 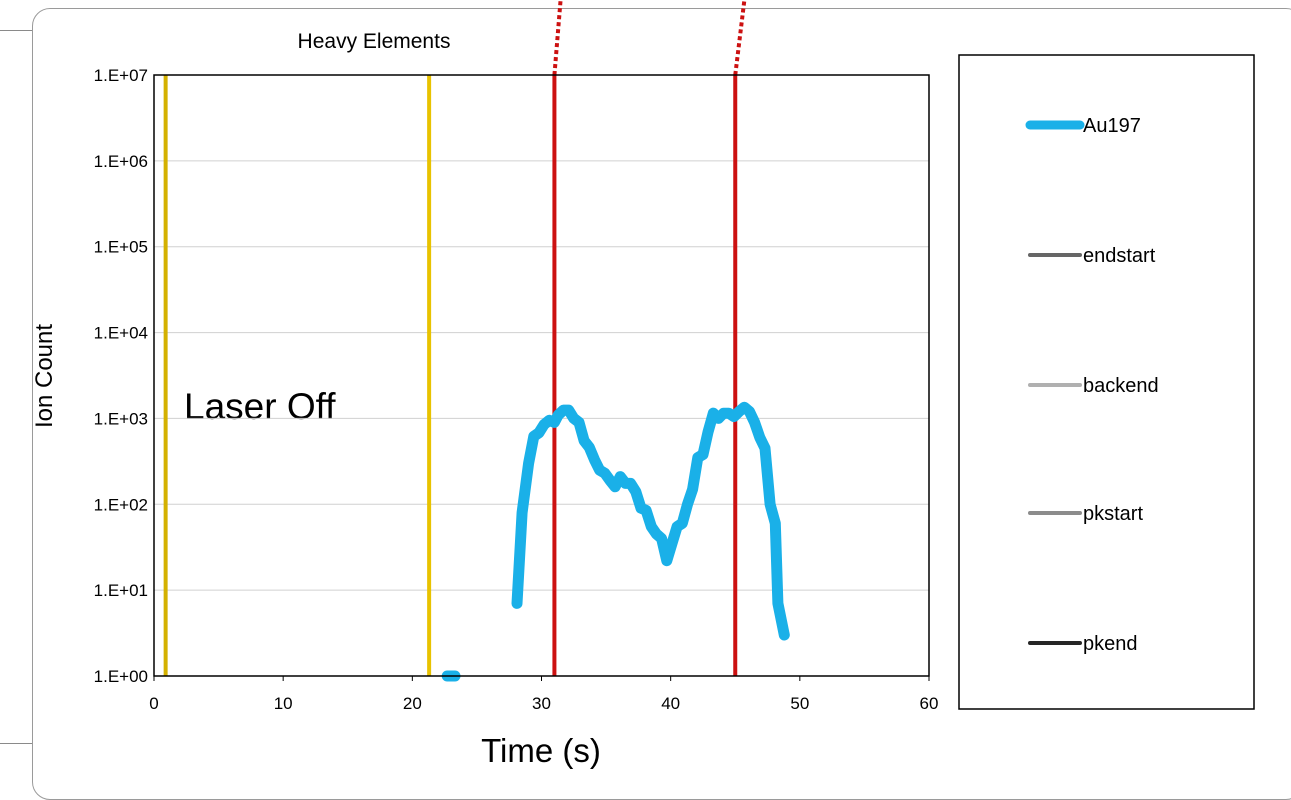 I want to click on x-tick-label: 60, so click(x=929, y=703).